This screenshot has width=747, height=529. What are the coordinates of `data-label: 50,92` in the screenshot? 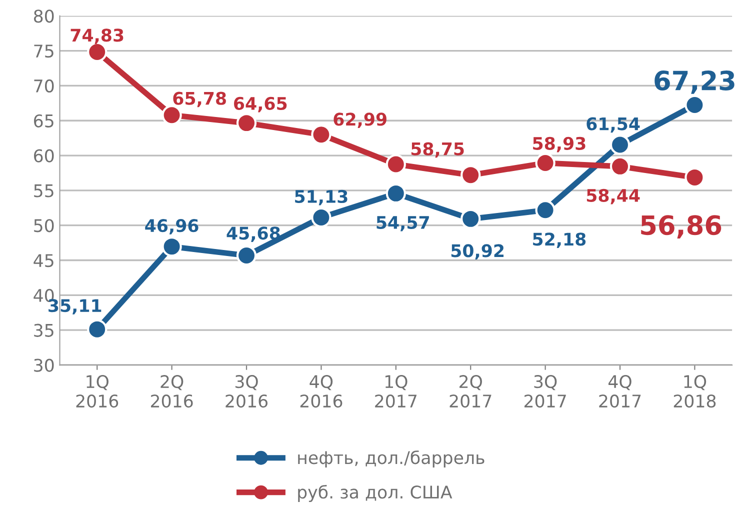 It's located at (477, 252).